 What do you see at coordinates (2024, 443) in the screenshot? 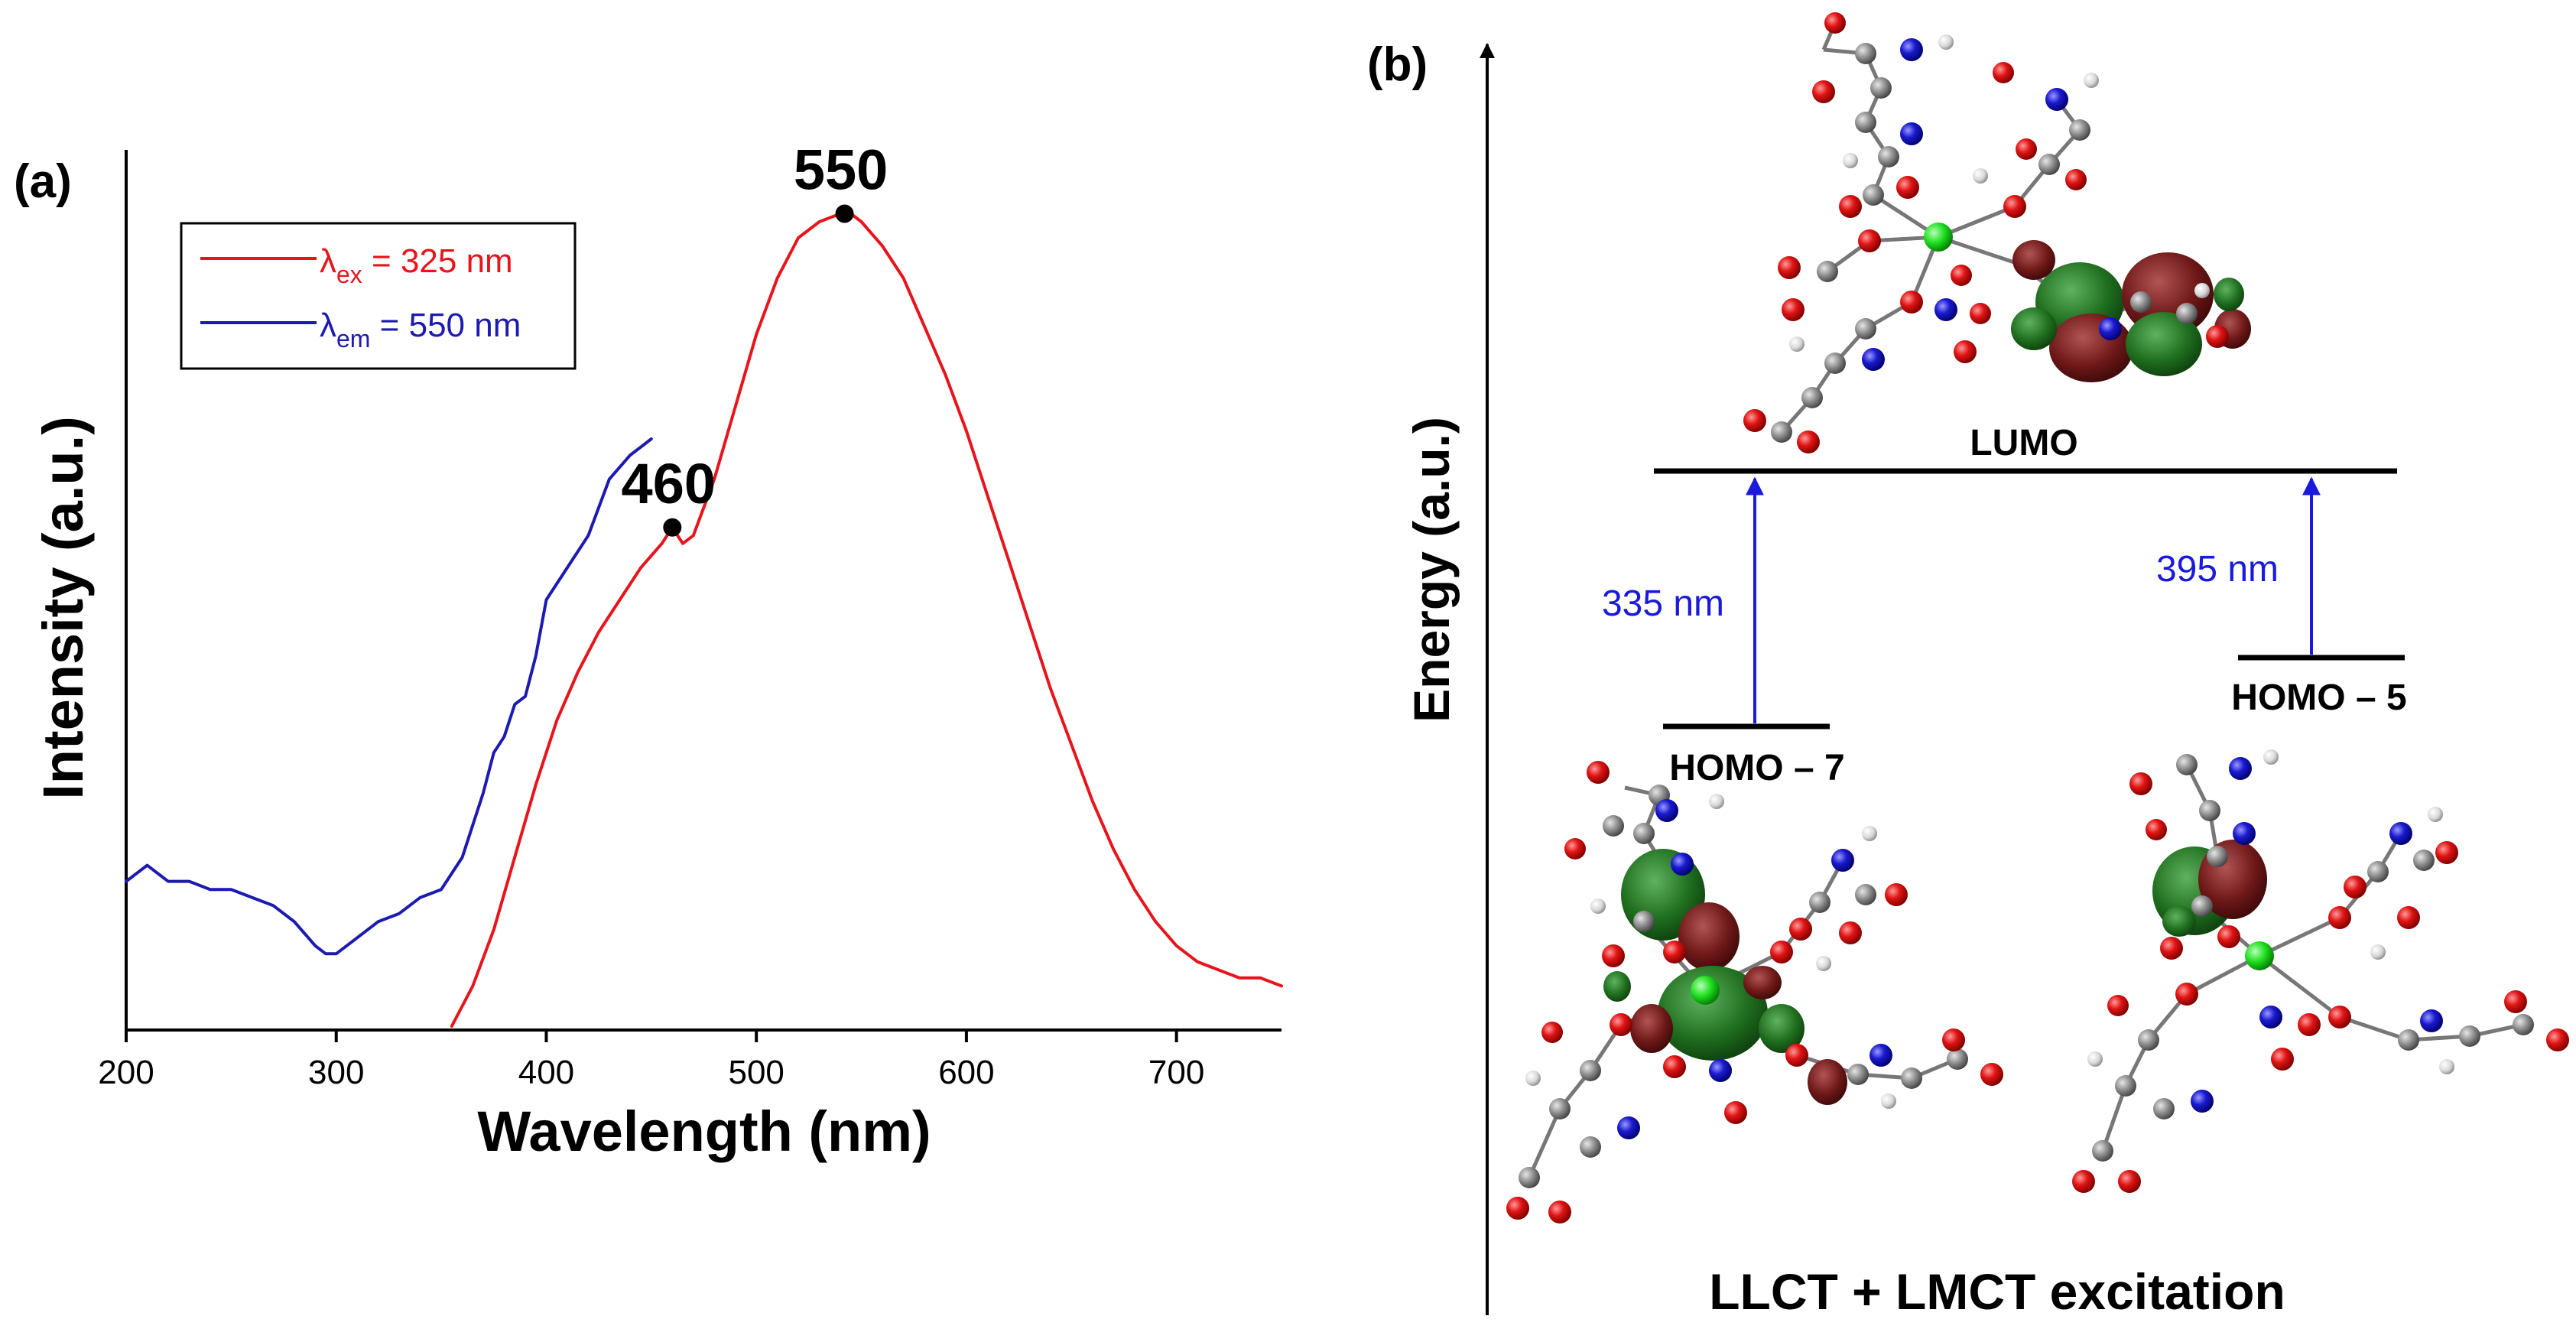
I see `lumo-label: LUMO` at bounding box center [2024, 443].